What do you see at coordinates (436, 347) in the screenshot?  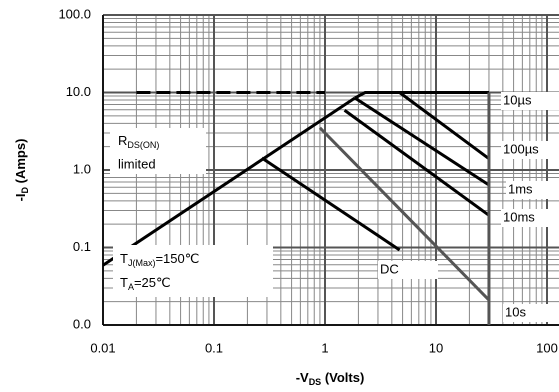 I see `x-tick-label: 10` at bounding box center [436, 347].